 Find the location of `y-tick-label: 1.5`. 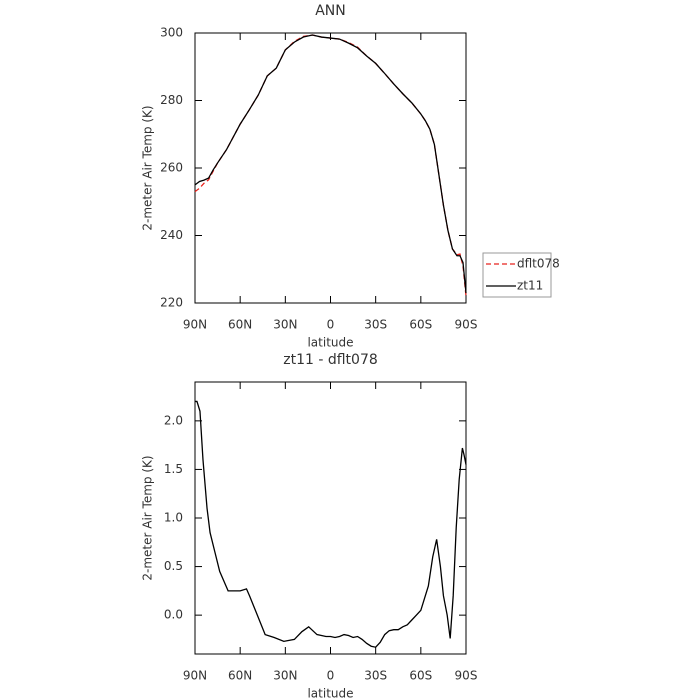

y-tick-label: 1.5 is located at coordinates (173, 469).